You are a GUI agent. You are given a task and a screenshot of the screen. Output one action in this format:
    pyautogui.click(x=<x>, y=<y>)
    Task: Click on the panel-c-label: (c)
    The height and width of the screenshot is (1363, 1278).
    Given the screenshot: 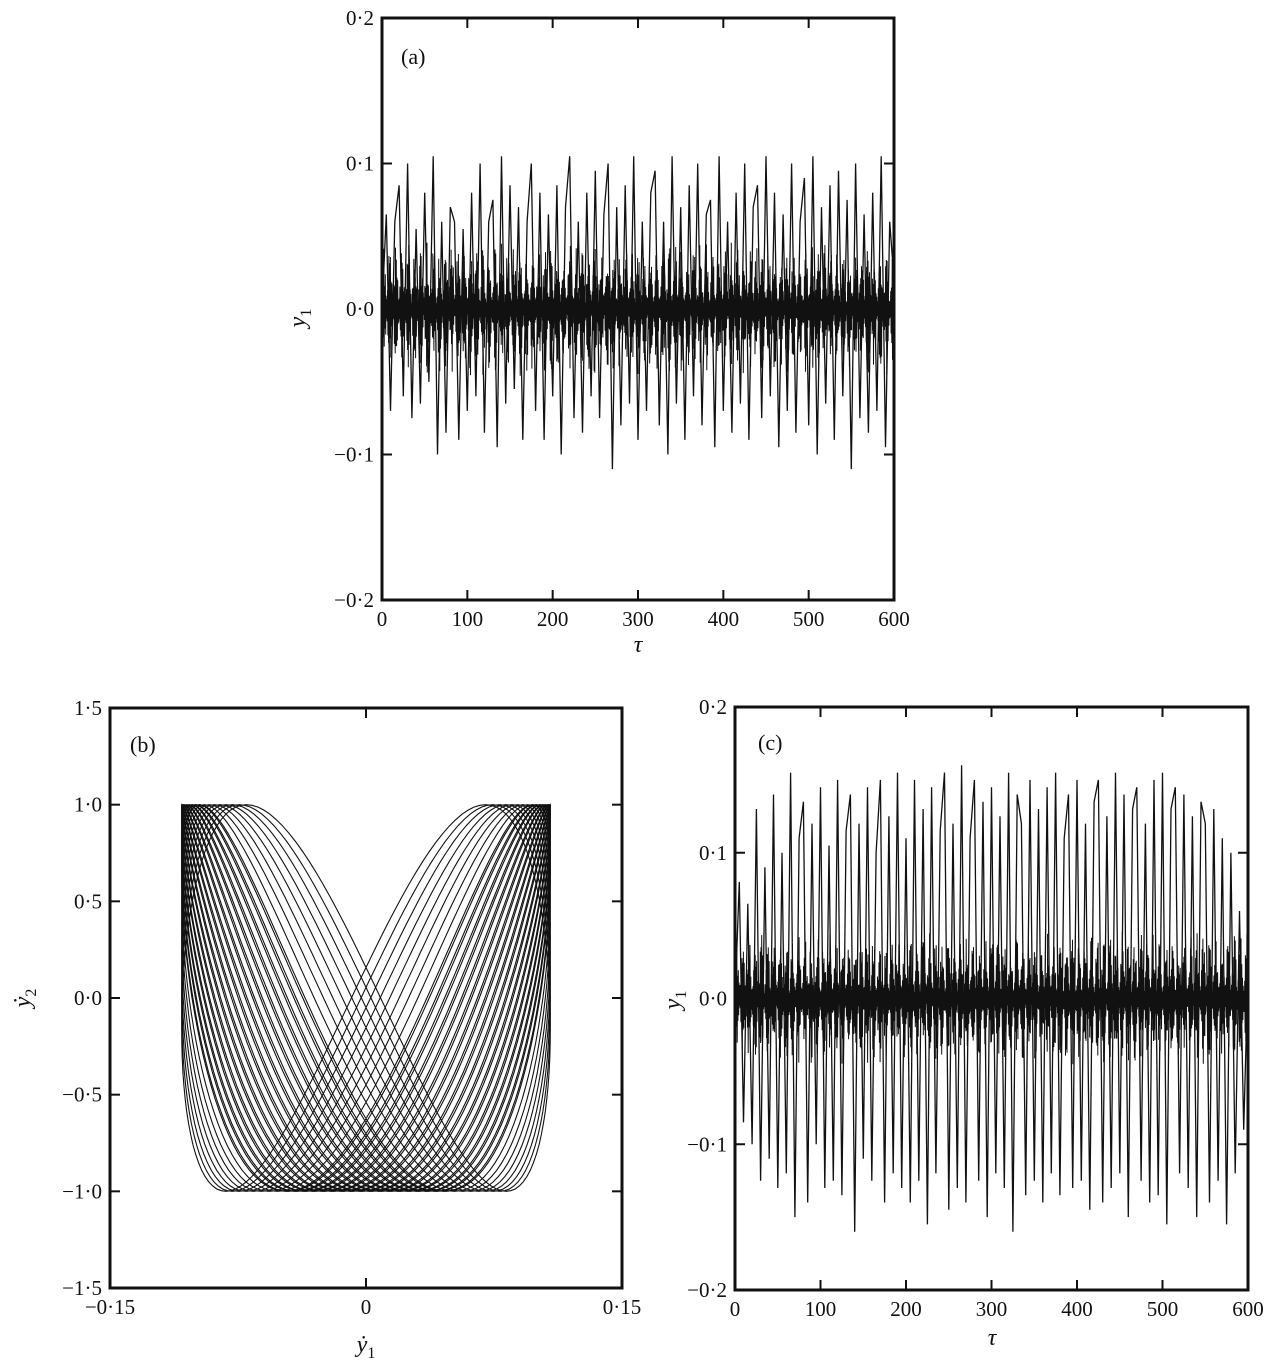 What is the action you would take?
    pyautogui.click(x=770, y=742)
    